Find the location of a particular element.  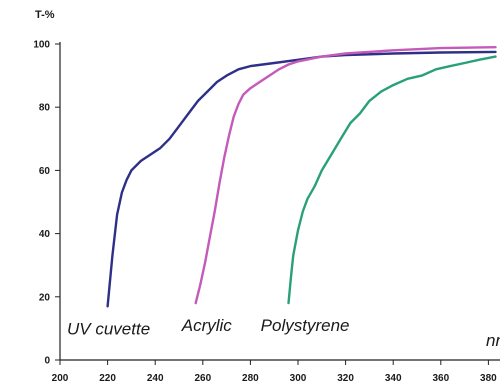

x-tick-label: 280 is located at coordinates (250, 378).